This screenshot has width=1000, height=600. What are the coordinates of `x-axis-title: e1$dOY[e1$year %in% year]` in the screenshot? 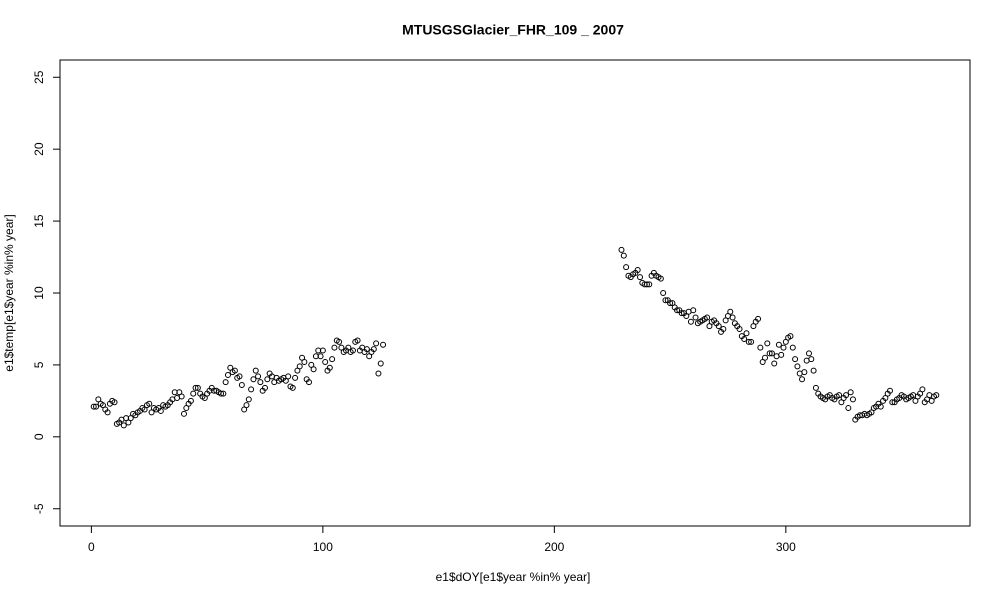 It's located at (513, 577).